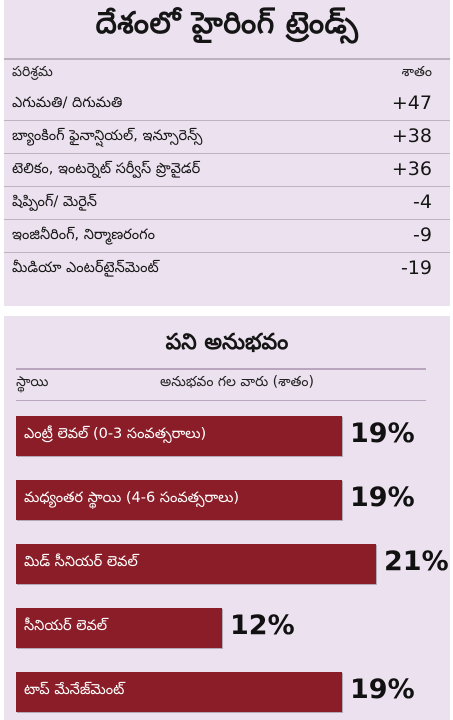  Describe the element at coordinates (54, 202) in the screenshot. I see `industry-label: షిప్పింగ్/ మెరైన్` at that location.